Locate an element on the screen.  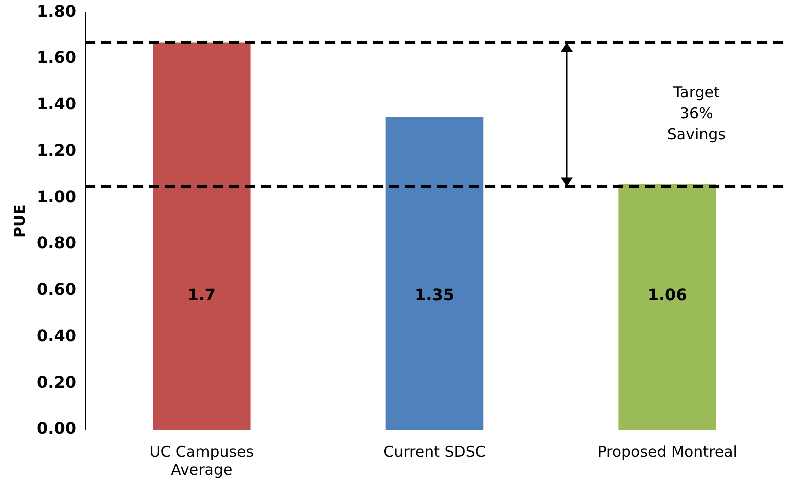
x-tick-label: Current SDSC is located at coordinates (435, 451).